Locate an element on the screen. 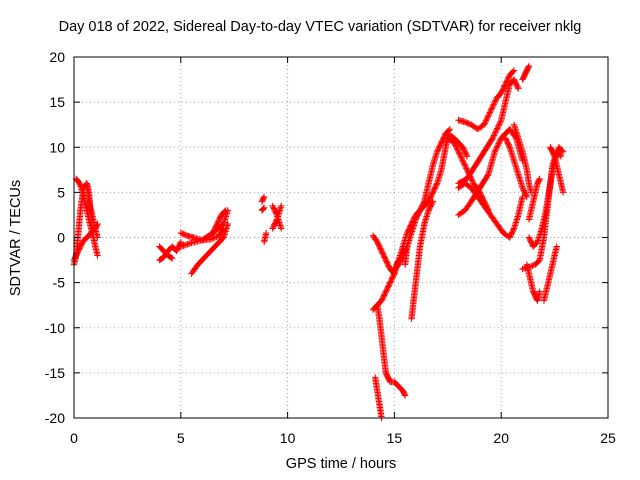 The height and width of the screenshot is (480, 640). x-tick-label: 10 is located at coordinates (288, 438).